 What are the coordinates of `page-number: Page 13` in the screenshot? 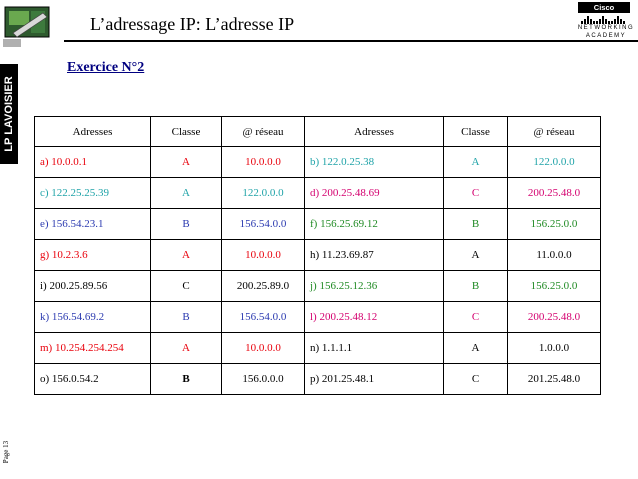 It's located at (6, 452).